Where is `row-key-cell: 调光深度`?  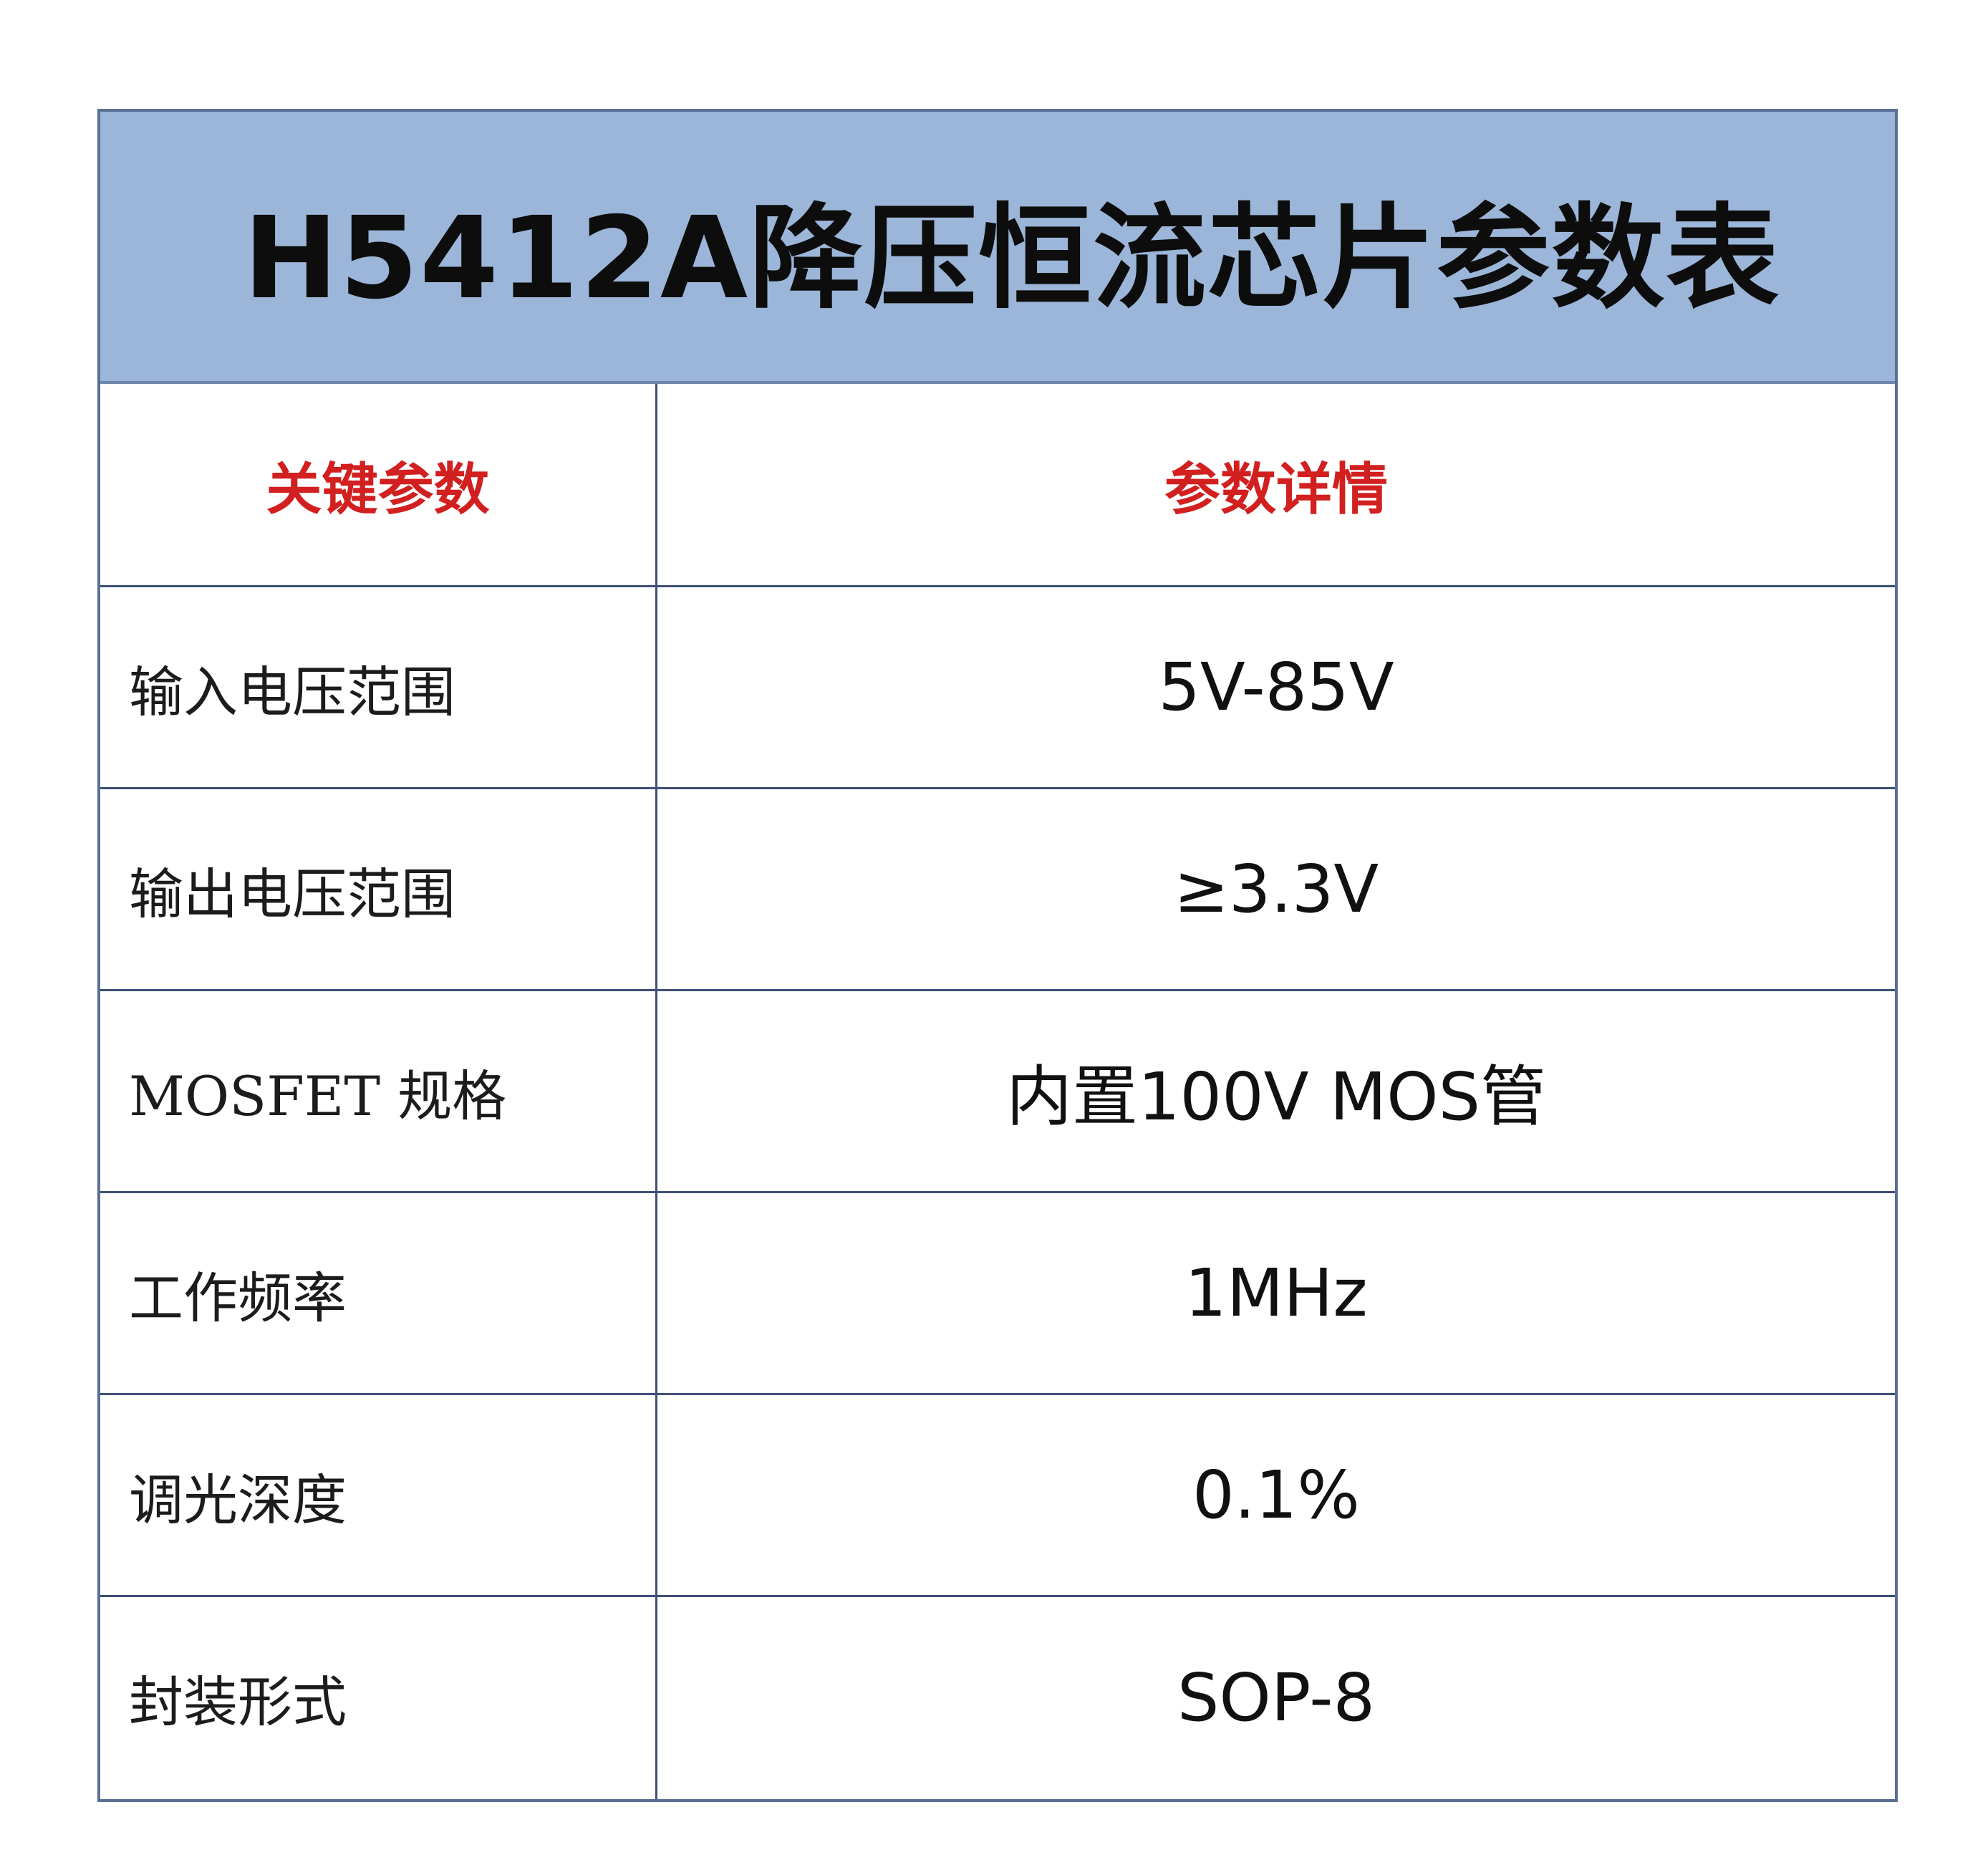
row-key-cell: 调光深度 is located at coordinates (238, 1500).